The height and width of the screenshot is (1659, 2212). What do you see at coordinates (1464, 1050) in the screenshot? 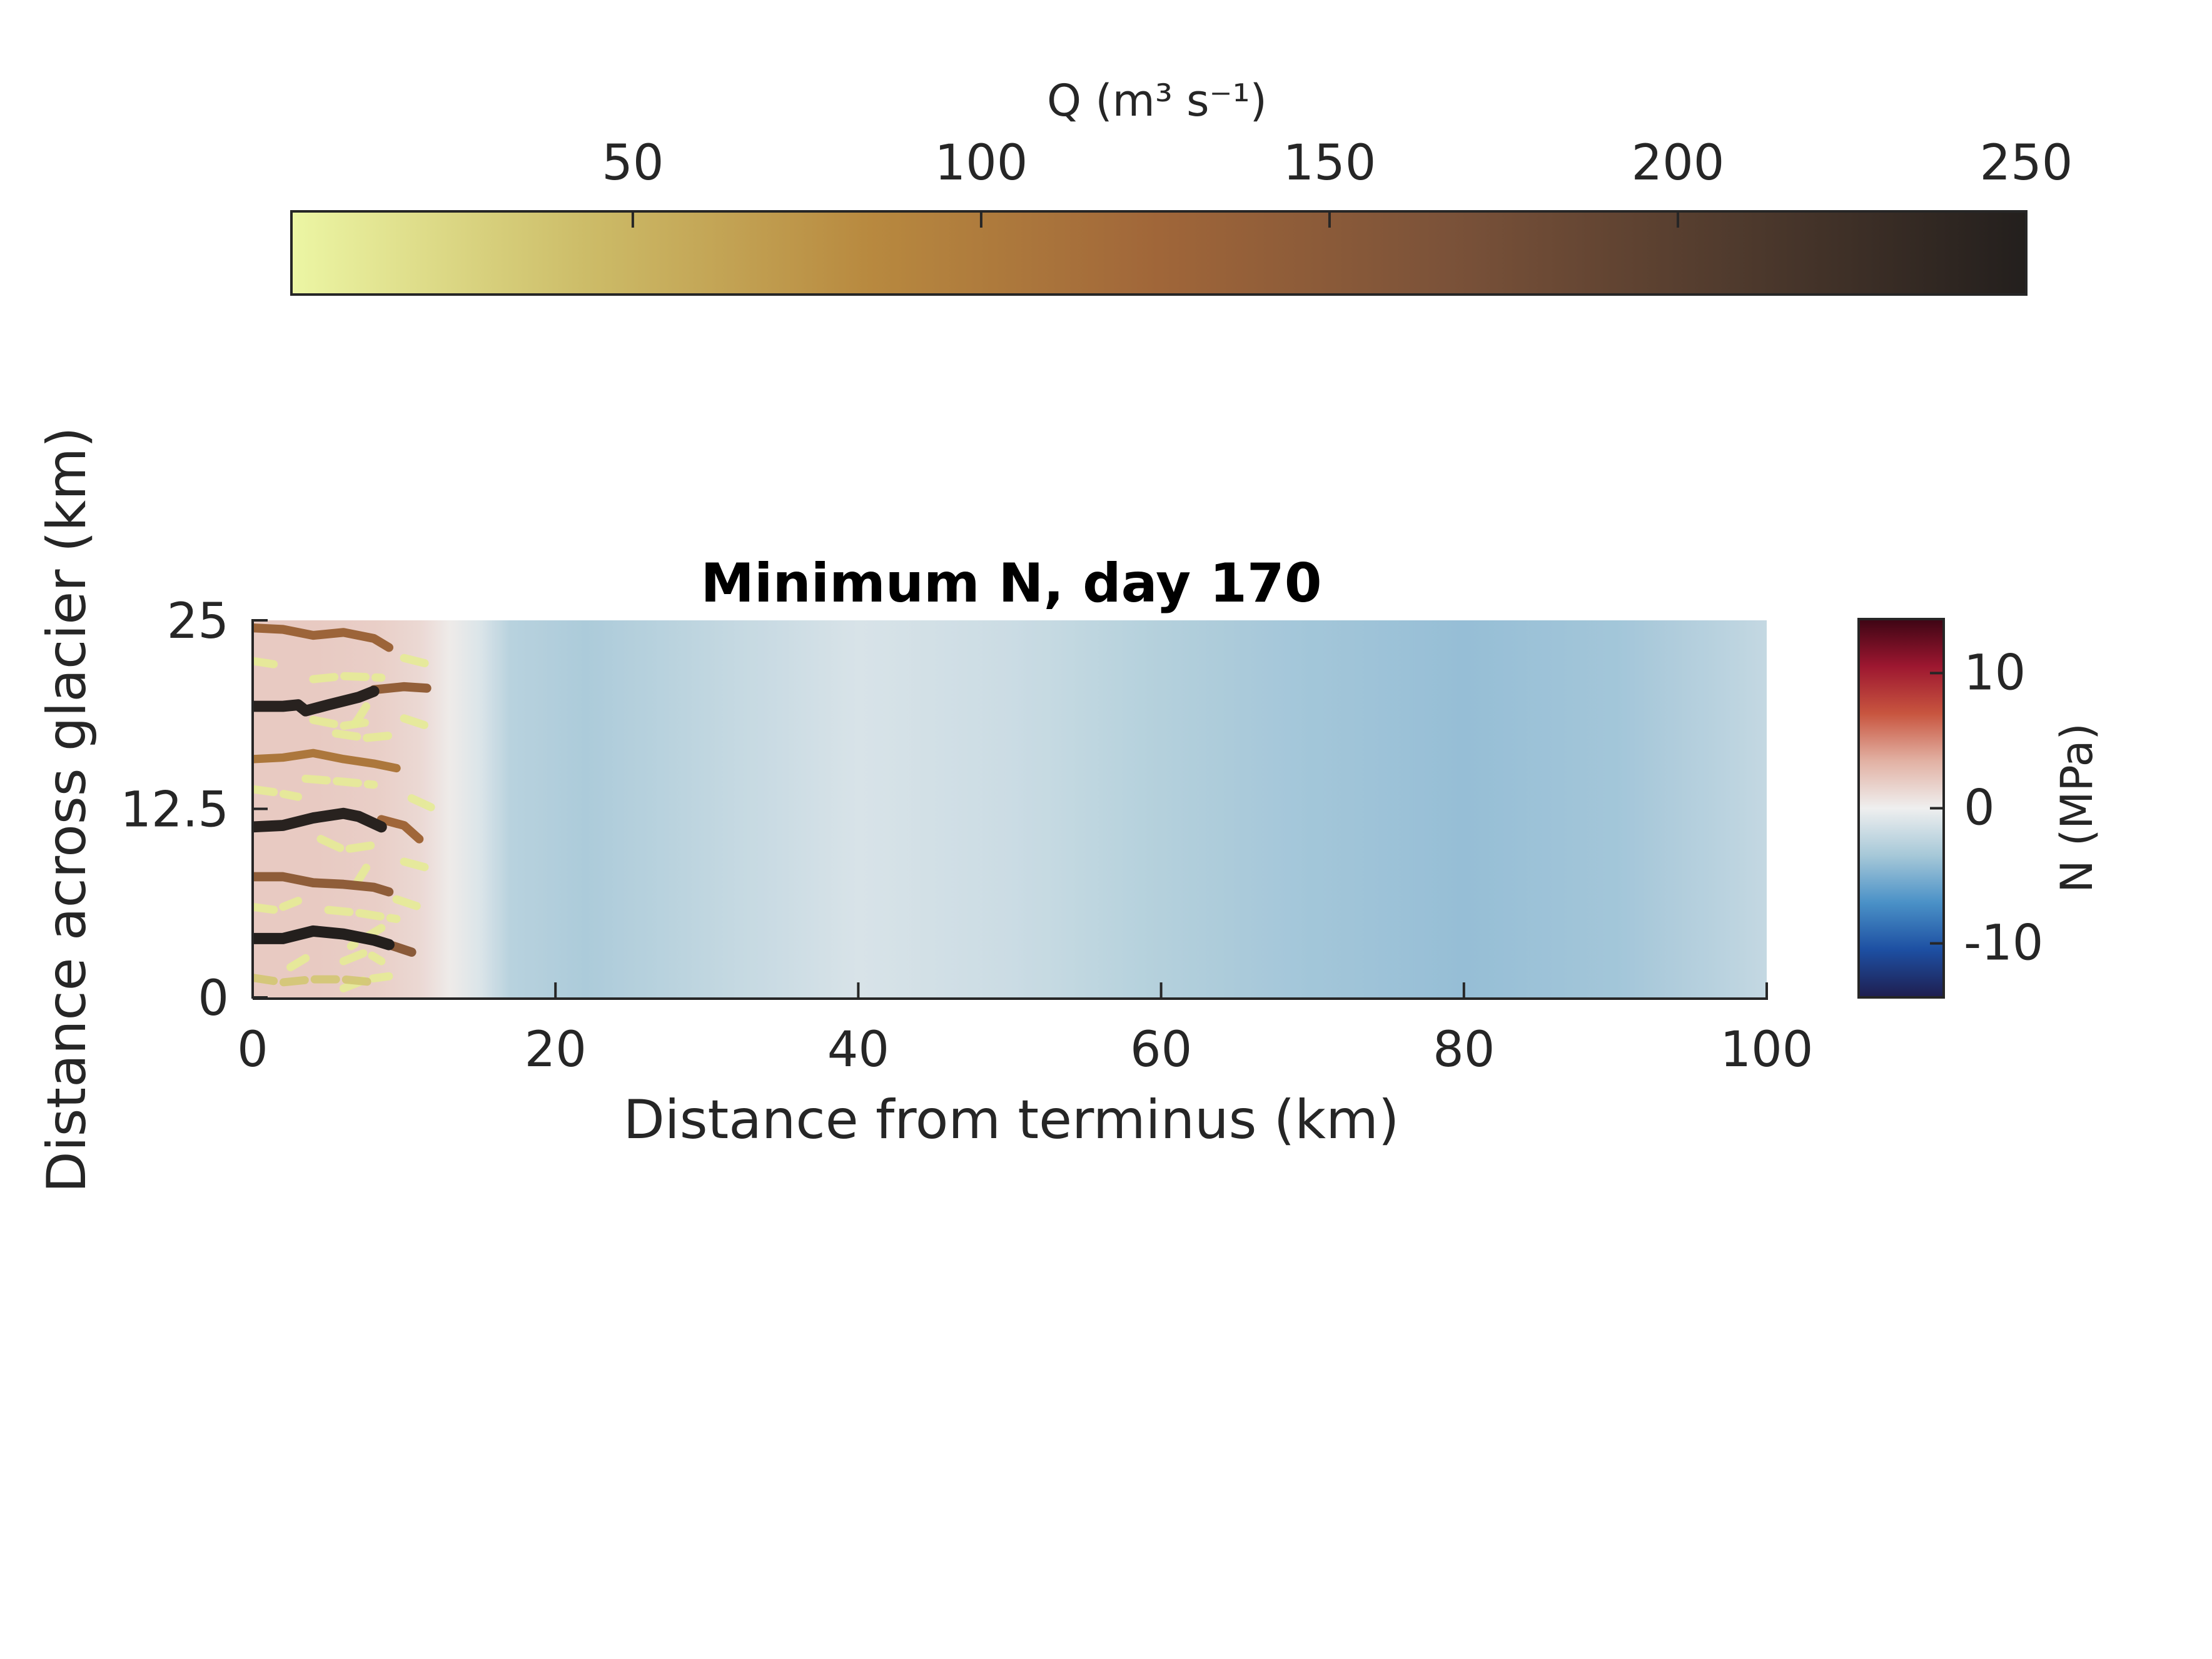
I see `x-tick-label: 80` at bounding box center [1464, 1050].